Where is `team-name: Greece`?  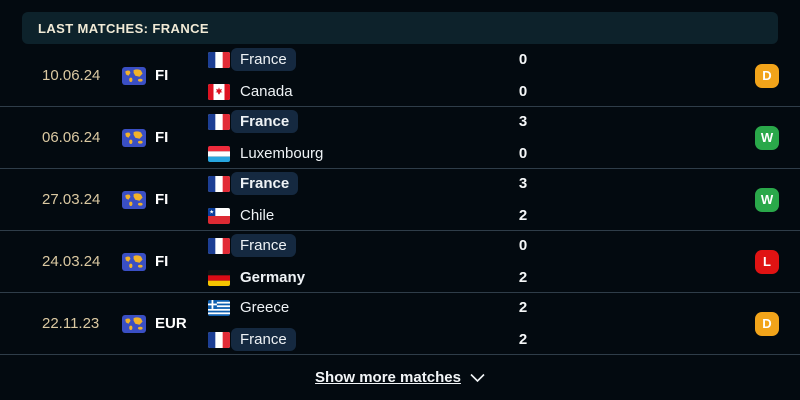
team-name: Greece is located at coordinates (265, 307).